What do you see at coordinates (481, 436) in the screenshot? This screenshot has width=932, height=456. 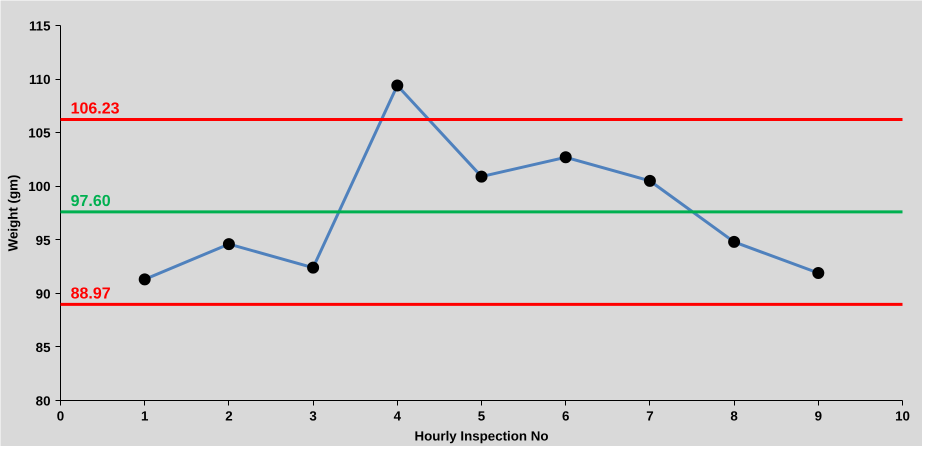 I see `x-axis-title: Hourly Inspection No` at bounding box center [481, 436].